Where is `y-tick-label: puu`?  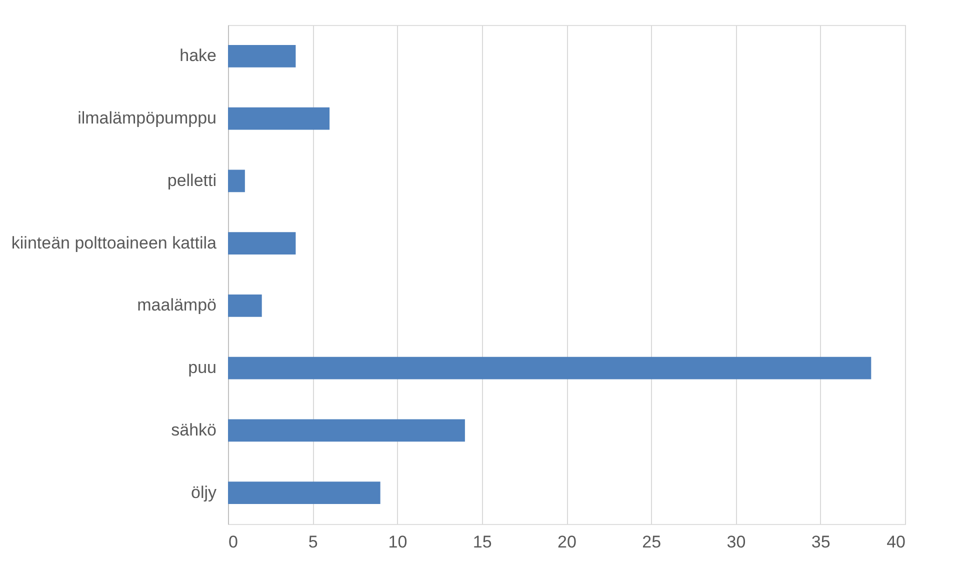
y-tick-label: puu is located at coordinates (202, 368).